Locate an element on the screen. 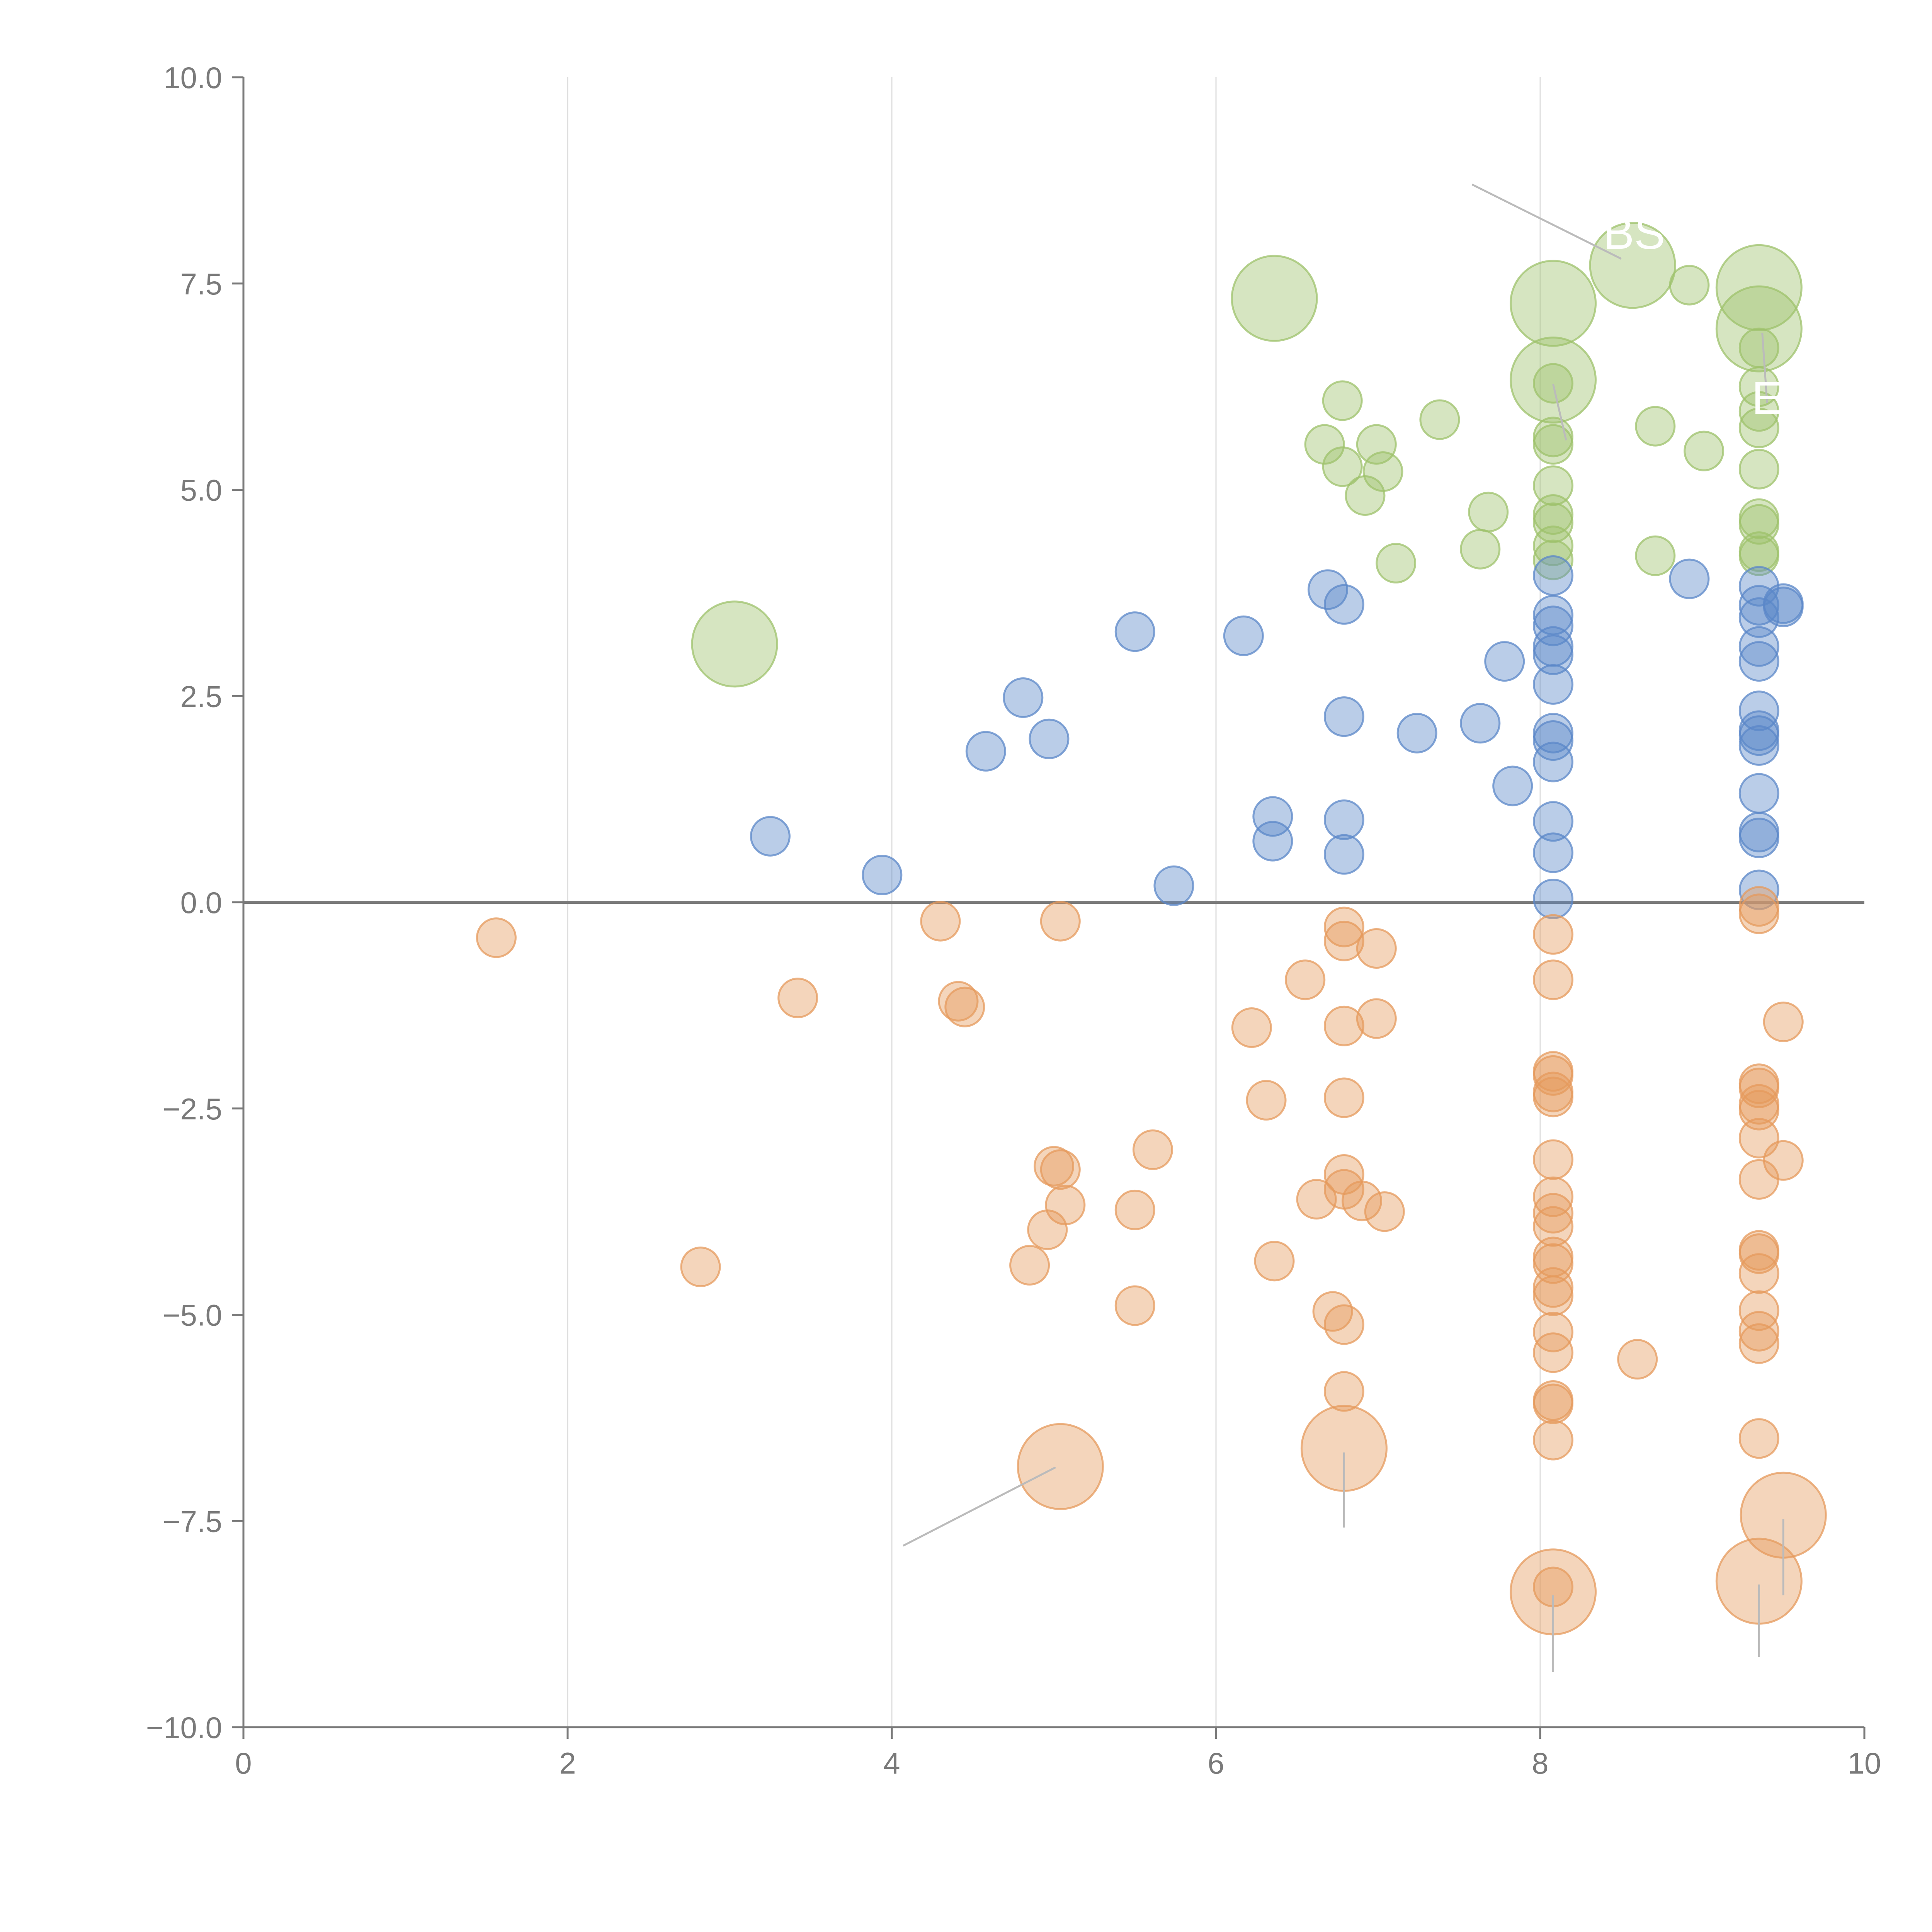  x-tick-label: 2 is located at coordinates (567, 1763).